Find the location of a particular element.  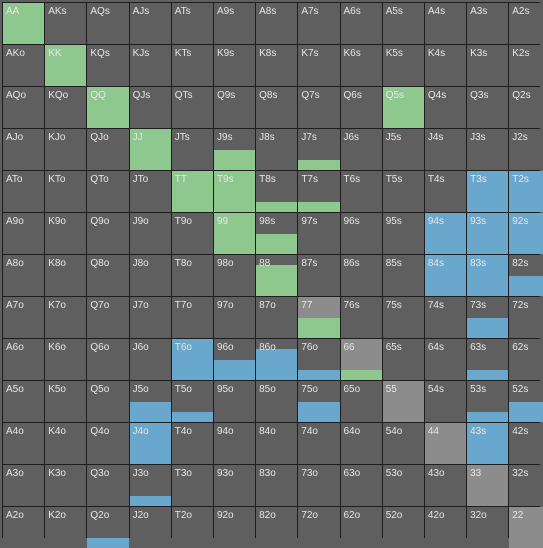

hand-cell-k6o: K6o is located at coordinates (66, 359).